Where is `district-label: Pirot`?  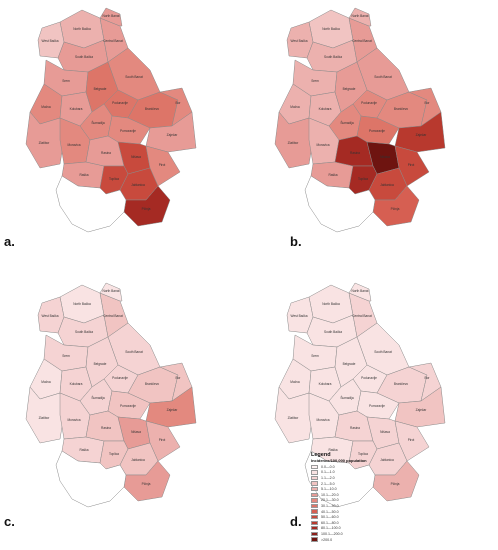 district-label: Pirot is located at coordinates (411, 440).